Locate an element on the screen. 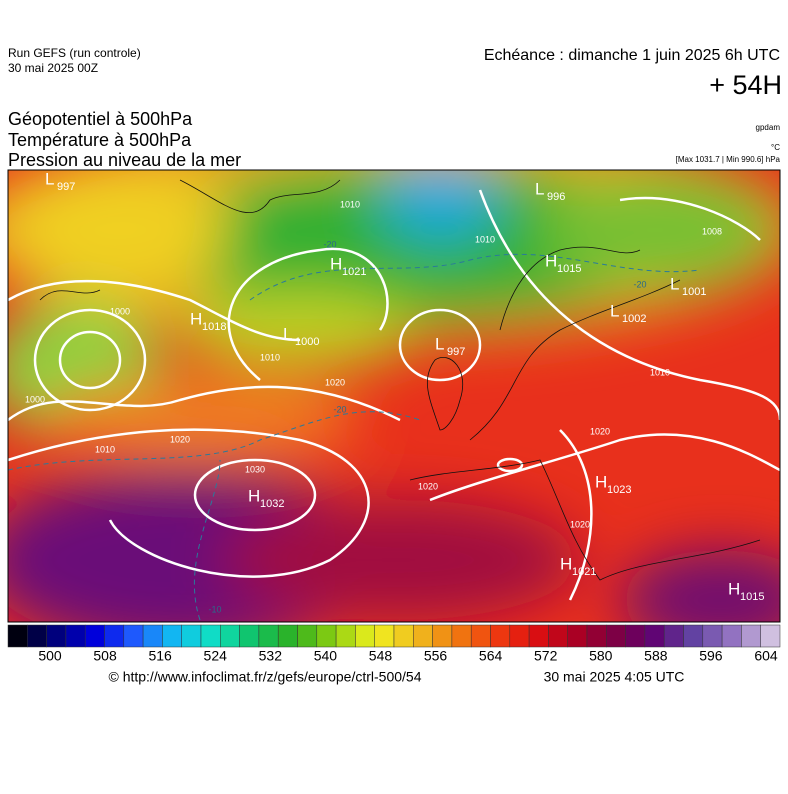 Image resolution: width=788 pixels, height=794 pixels. temperature-label: -10 is located at coordinates (214, 609).